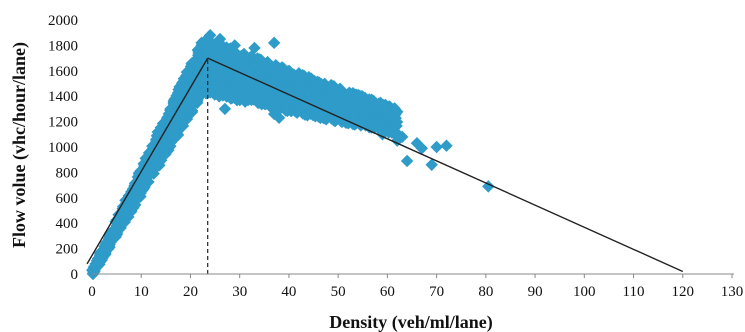 The height and width of the screenshot is (332, 745). Describe the element at coordinates (63, 123) in the screenshot. I see `y-tick-label: 1200` at that location.